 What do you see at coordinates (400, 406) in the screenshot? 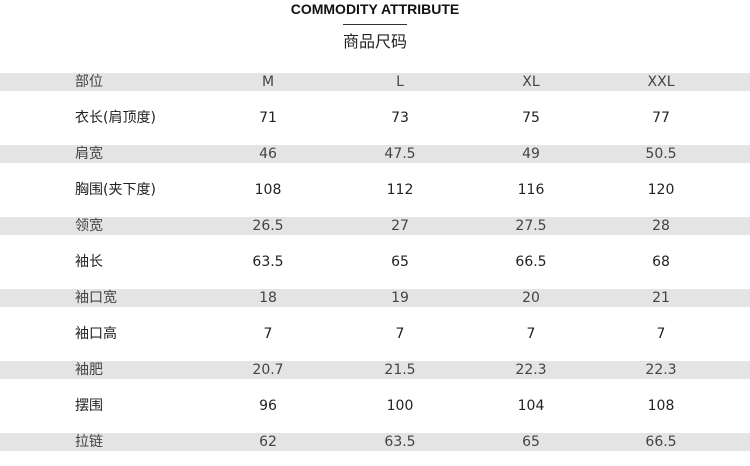
I see `row-value: 100` at bounding box center [400, 406].